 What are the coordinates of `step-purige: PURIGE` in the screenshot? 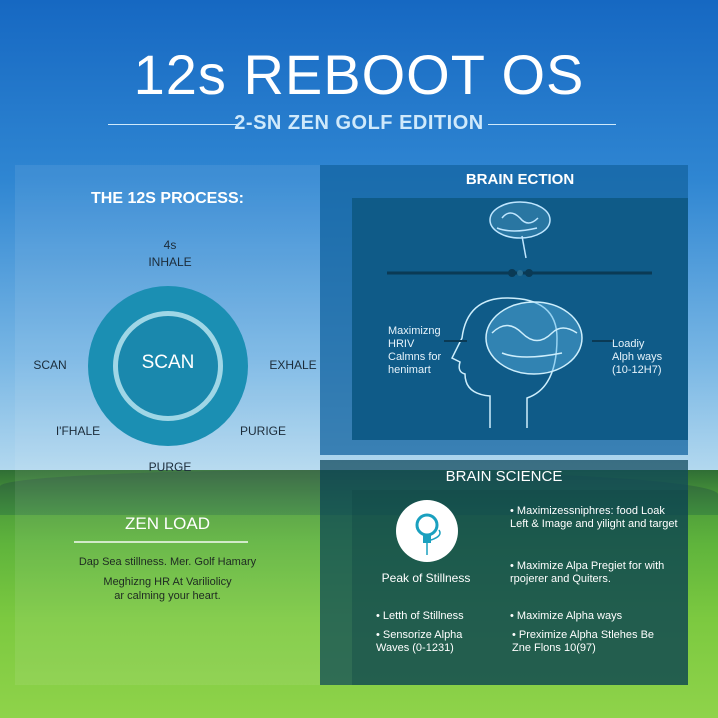 It's located at (262, 431).